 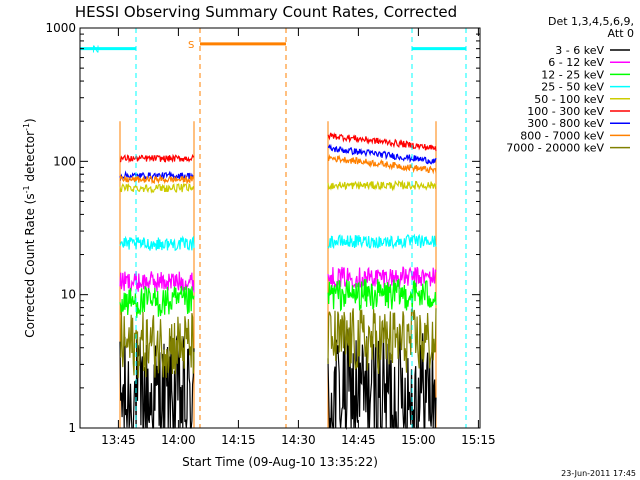 What do you see at coordinates (30, 265) in the screenshot?
I see `y-axis-label-part: Corrected Count Rate (s` at bounding box center [30, 265].